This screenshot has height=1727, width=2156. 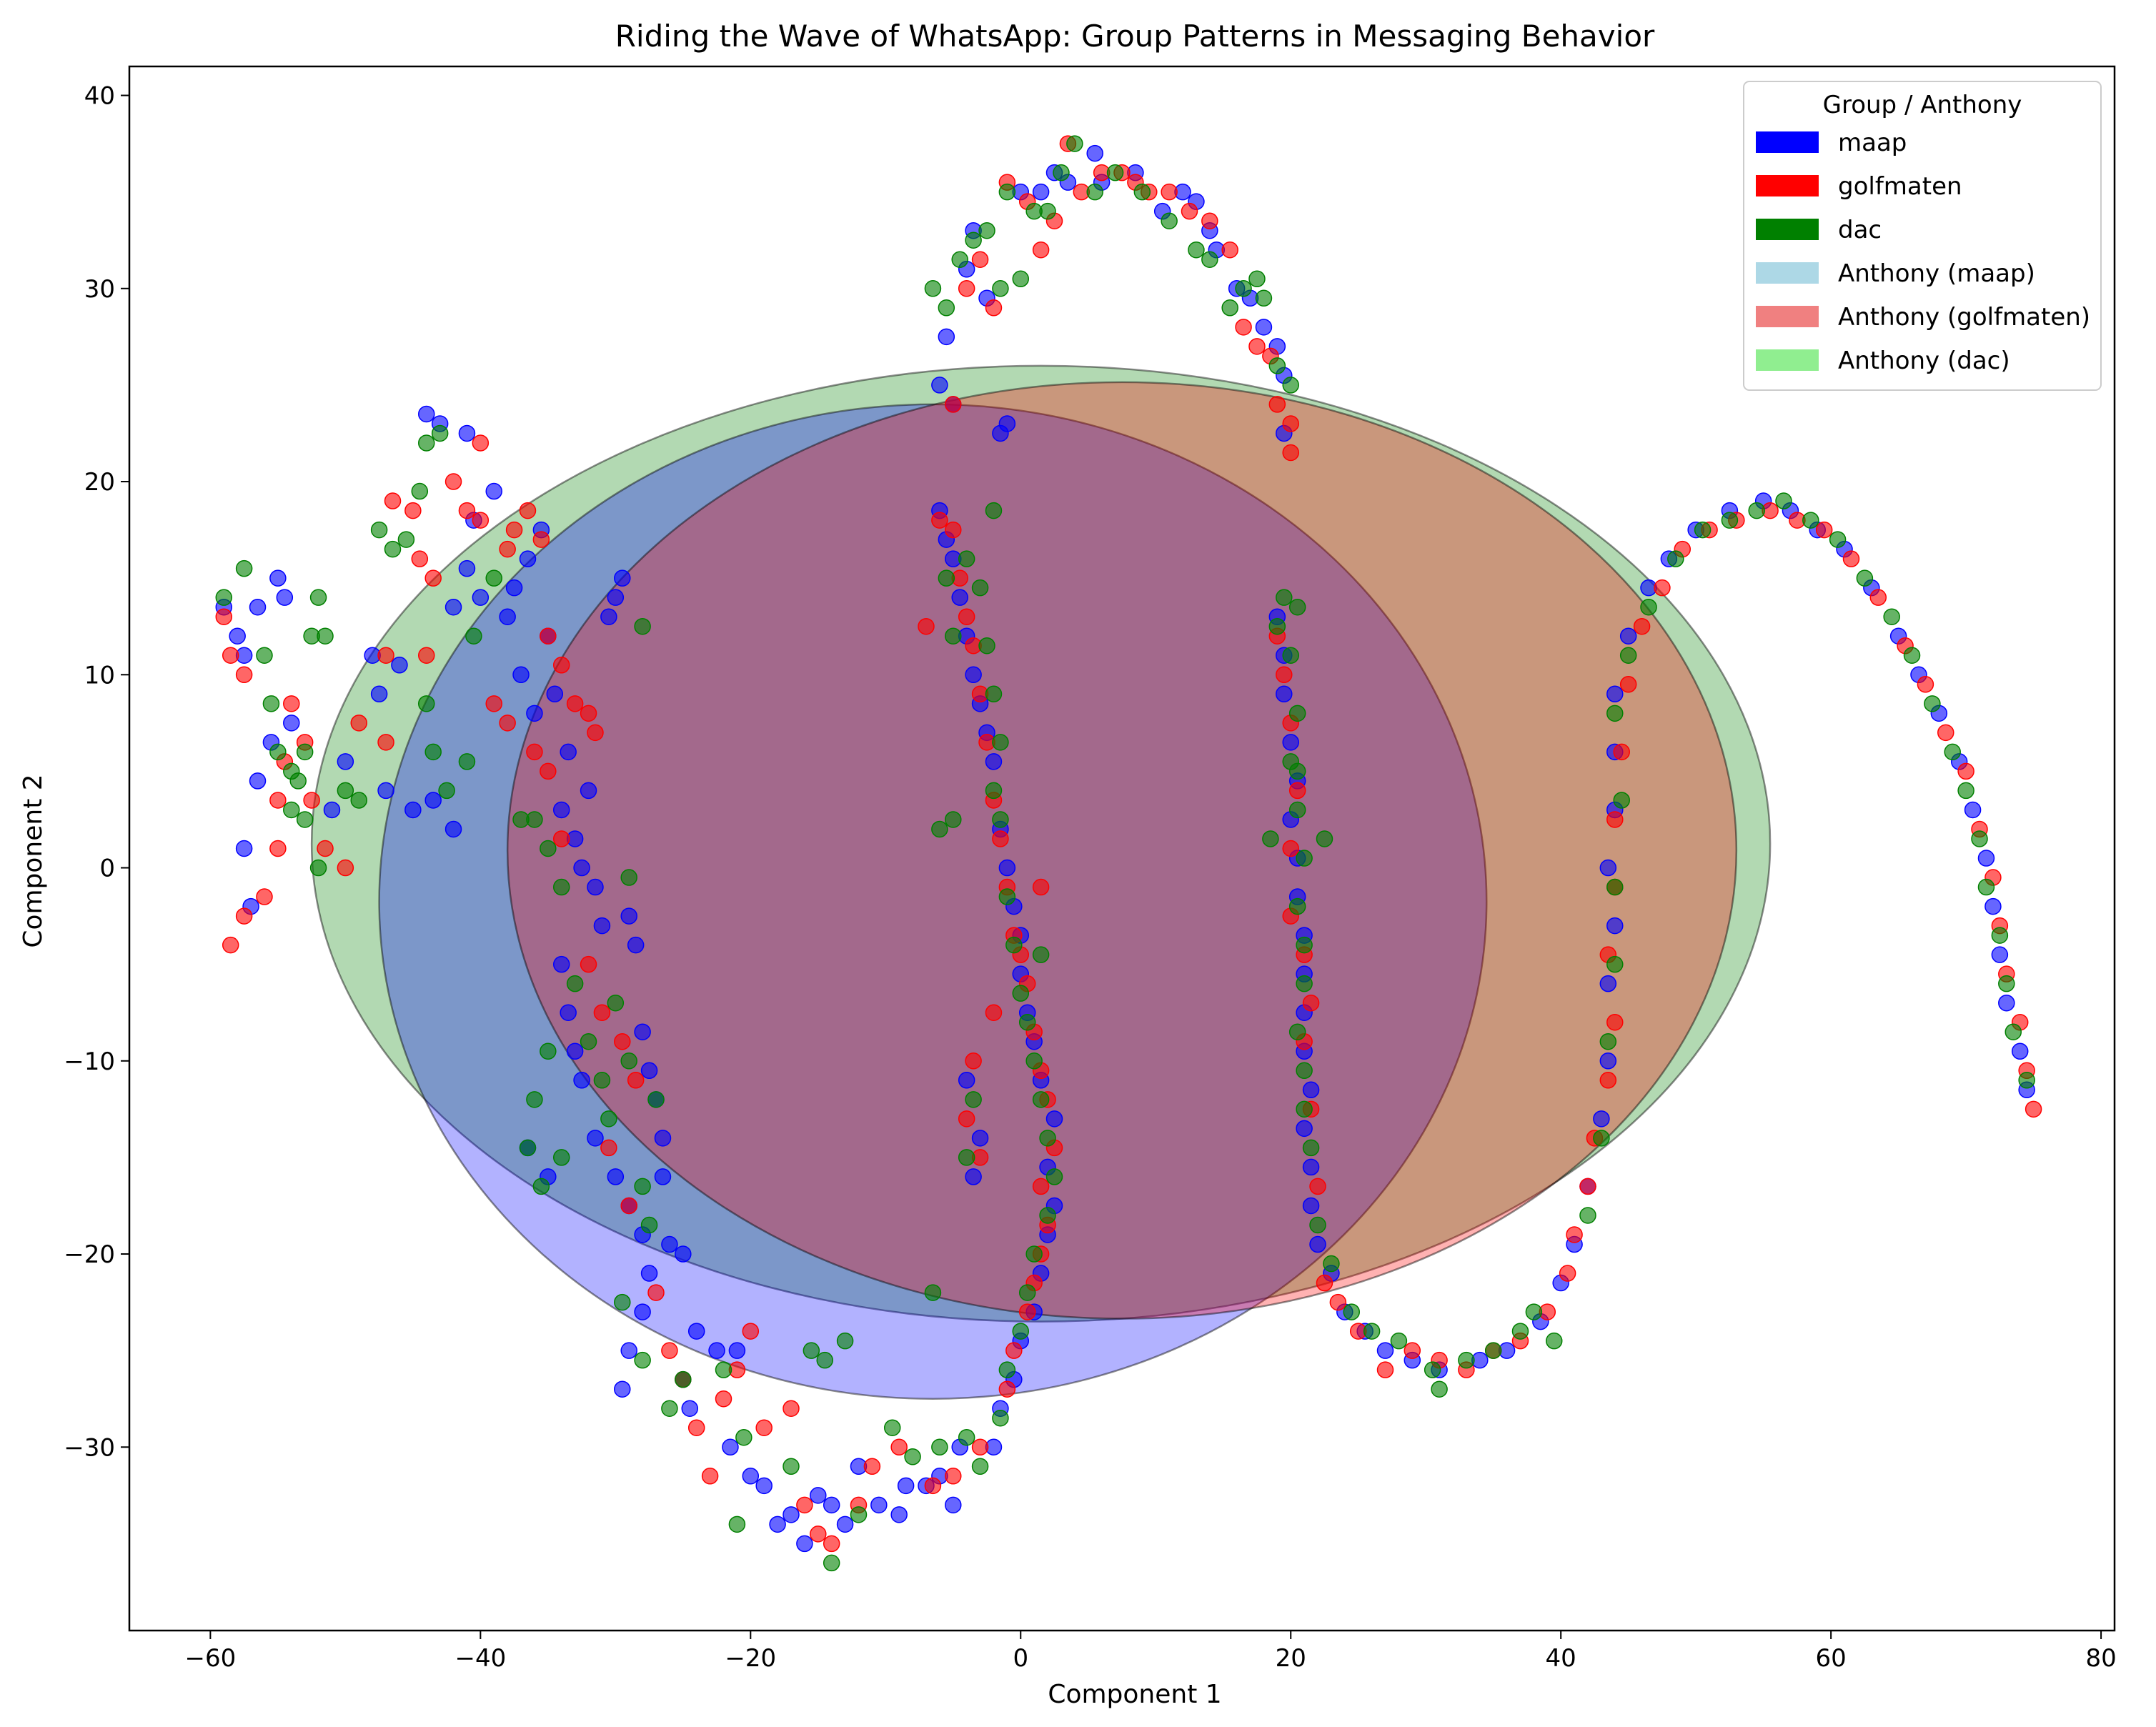 I want to click on y-tick-label: 30, so click(x=99, y=289).